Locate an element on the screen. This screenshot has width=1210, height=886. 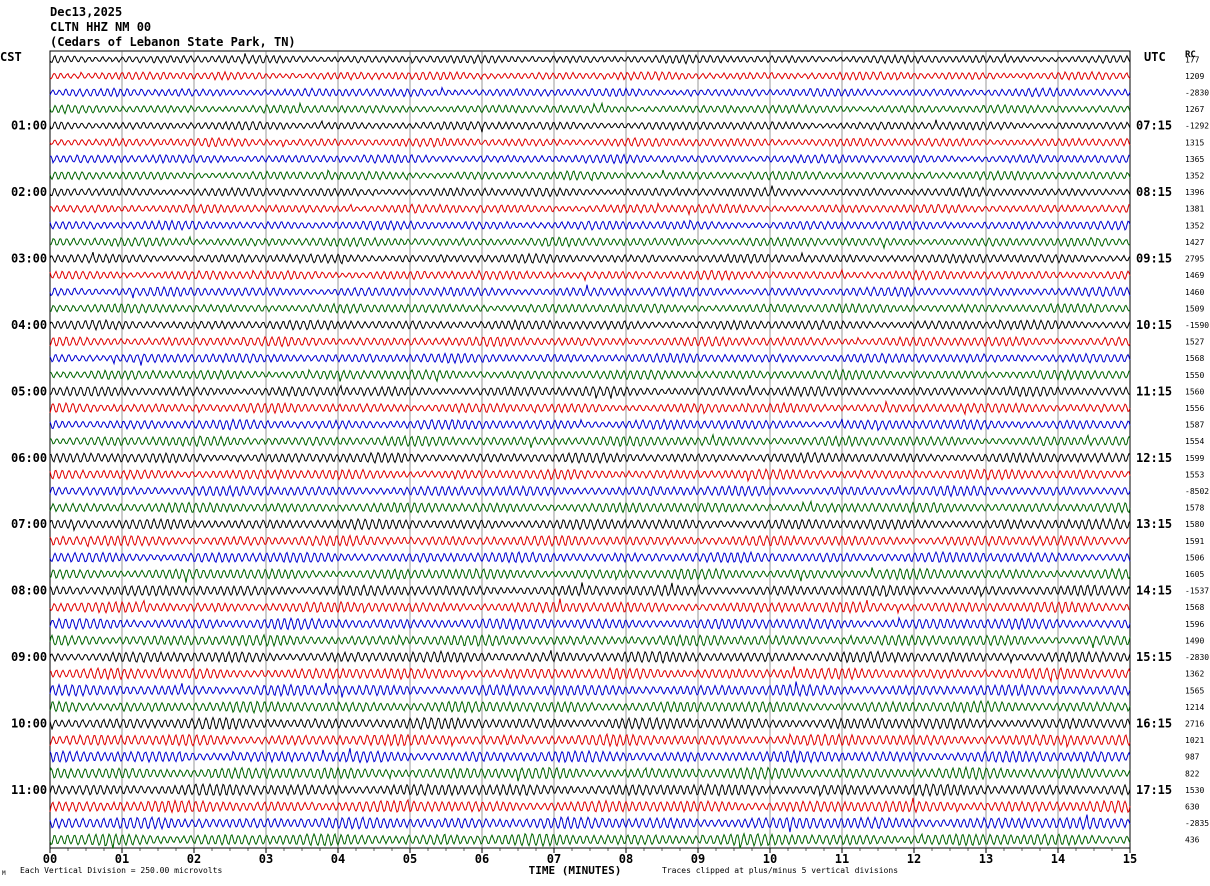
rc-value: 822 is located at coordinates (1192, 773).